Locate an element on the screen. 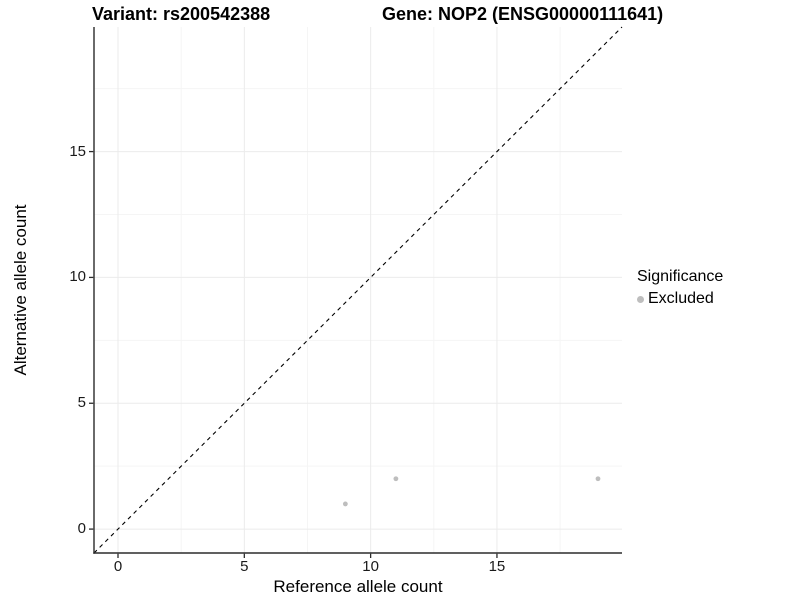 Image resolution: width=800 pixels, height=600 pixels. y-tick-label: 10 is located at coordinates (77, 277).